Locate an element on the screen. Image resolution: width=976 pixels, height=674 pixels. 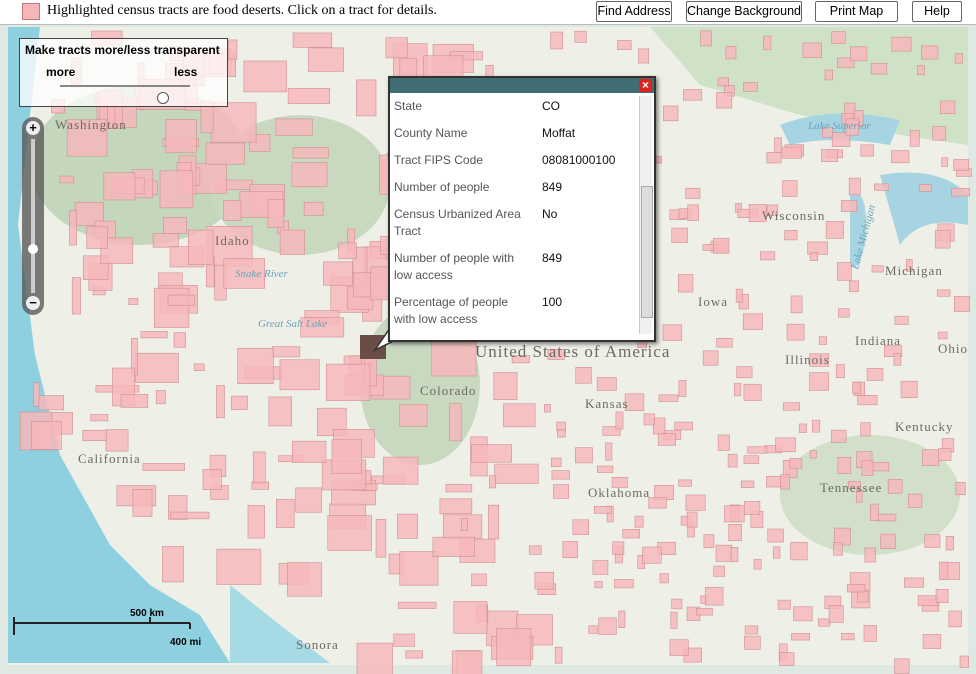
slider-track is located at coordinates (125, 86).